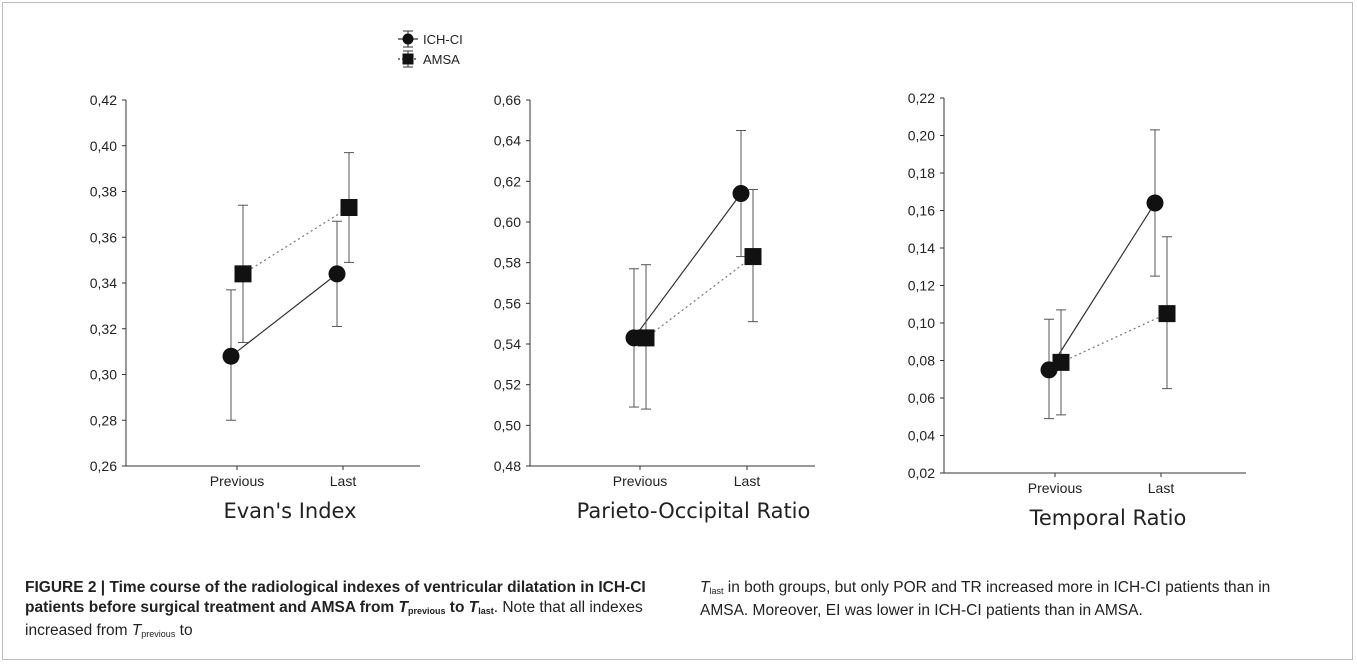  Describe the element at coordinates (507, 263) in the screenshot. I see `y-tick-label: 0,58` at that location.